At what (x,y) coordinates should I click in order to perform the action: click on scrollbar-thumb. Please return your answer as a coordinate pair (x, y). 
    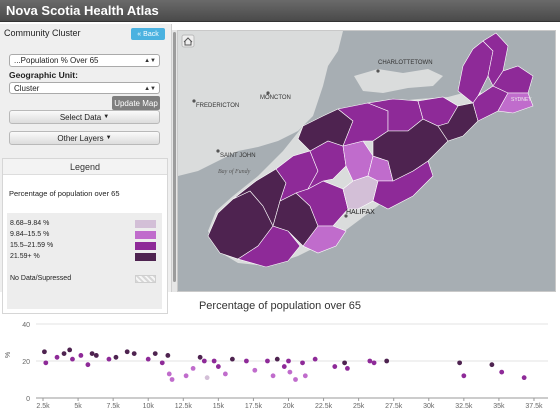
    Looking at the image, I should click on (174, 157).